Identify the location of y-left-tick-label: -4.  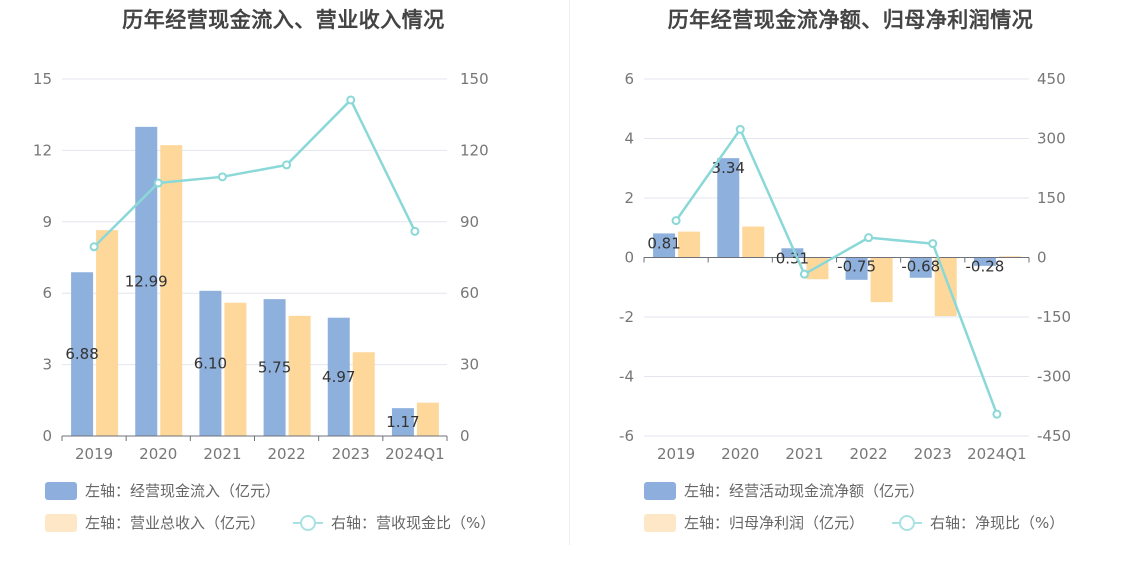
(626, 377).